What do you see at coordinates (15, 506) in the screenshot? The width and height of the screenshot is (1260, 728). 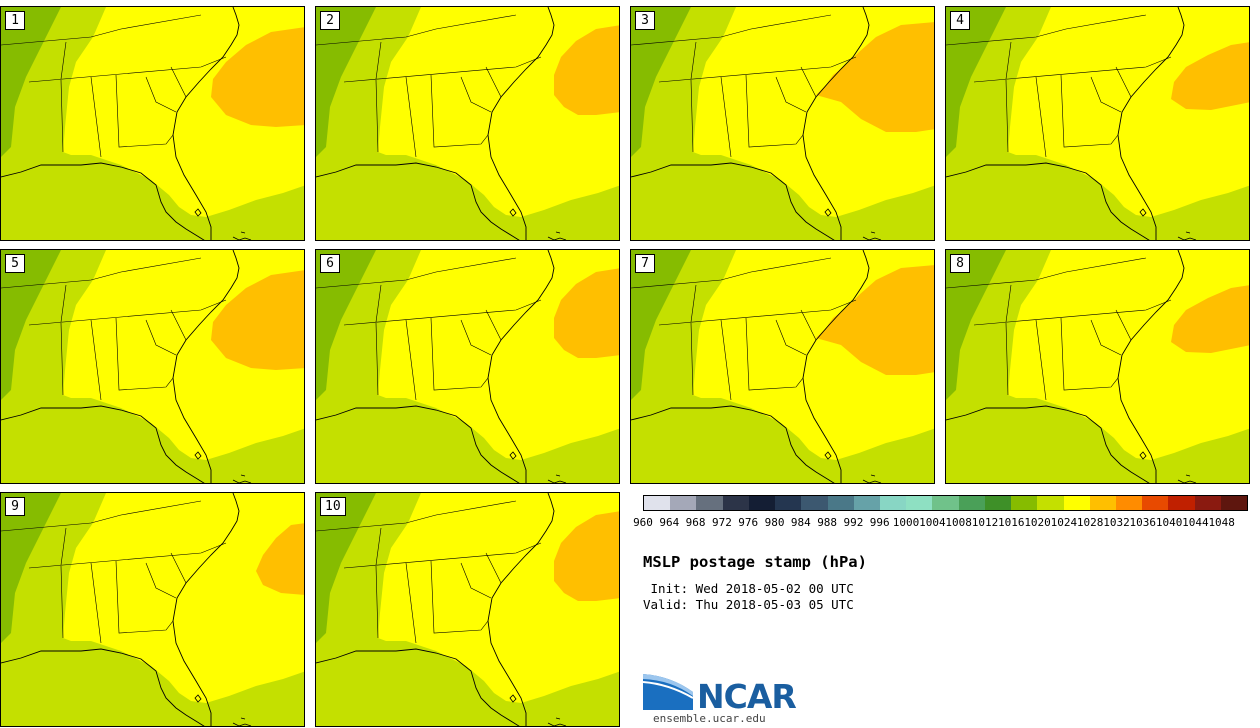 I see `member-number-label: 9` at bounding box center [15, 506].